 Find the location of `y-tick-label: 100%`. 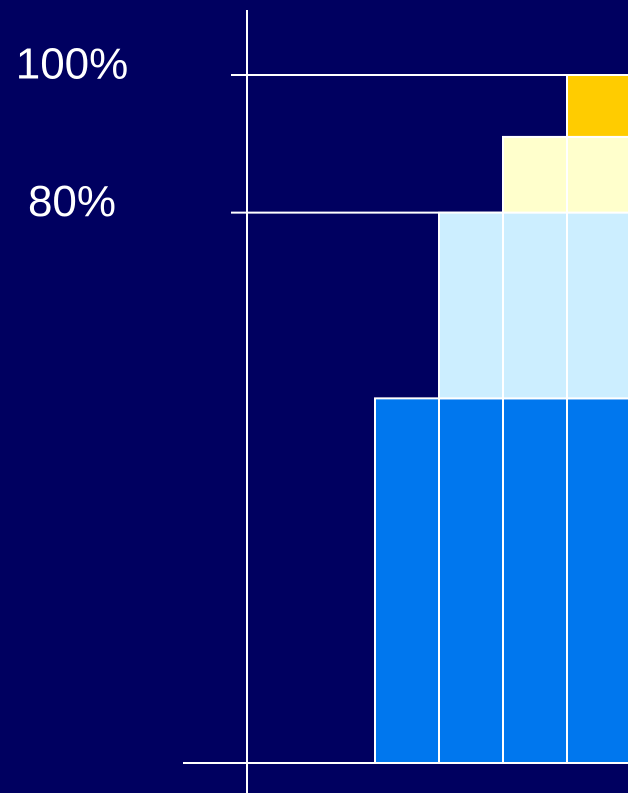

y-tick-label: 100% is located at coordinates (72, 64).